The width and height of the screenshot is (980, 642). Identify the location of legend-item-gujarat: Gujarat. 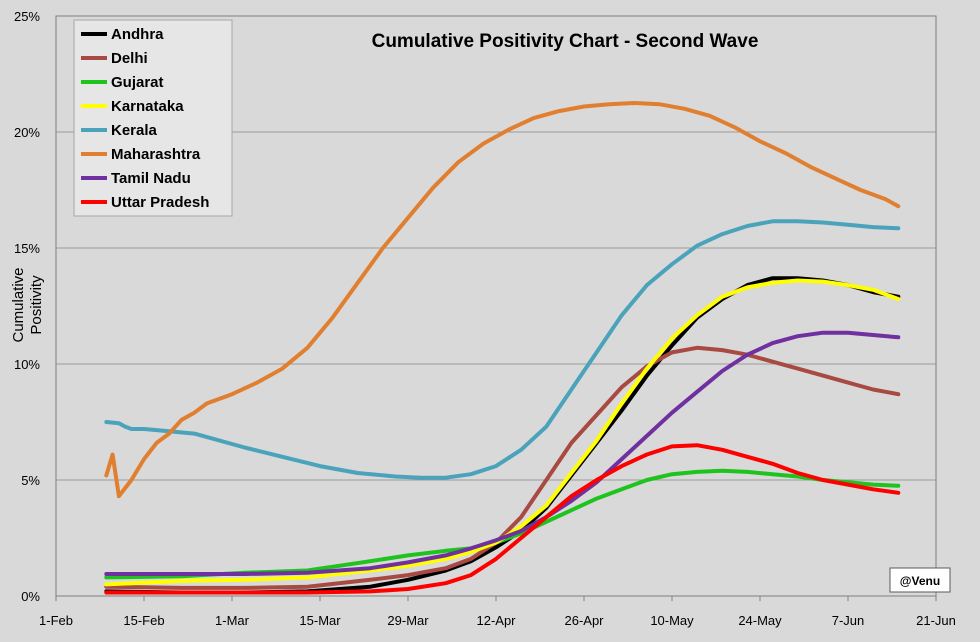
(122, 82).